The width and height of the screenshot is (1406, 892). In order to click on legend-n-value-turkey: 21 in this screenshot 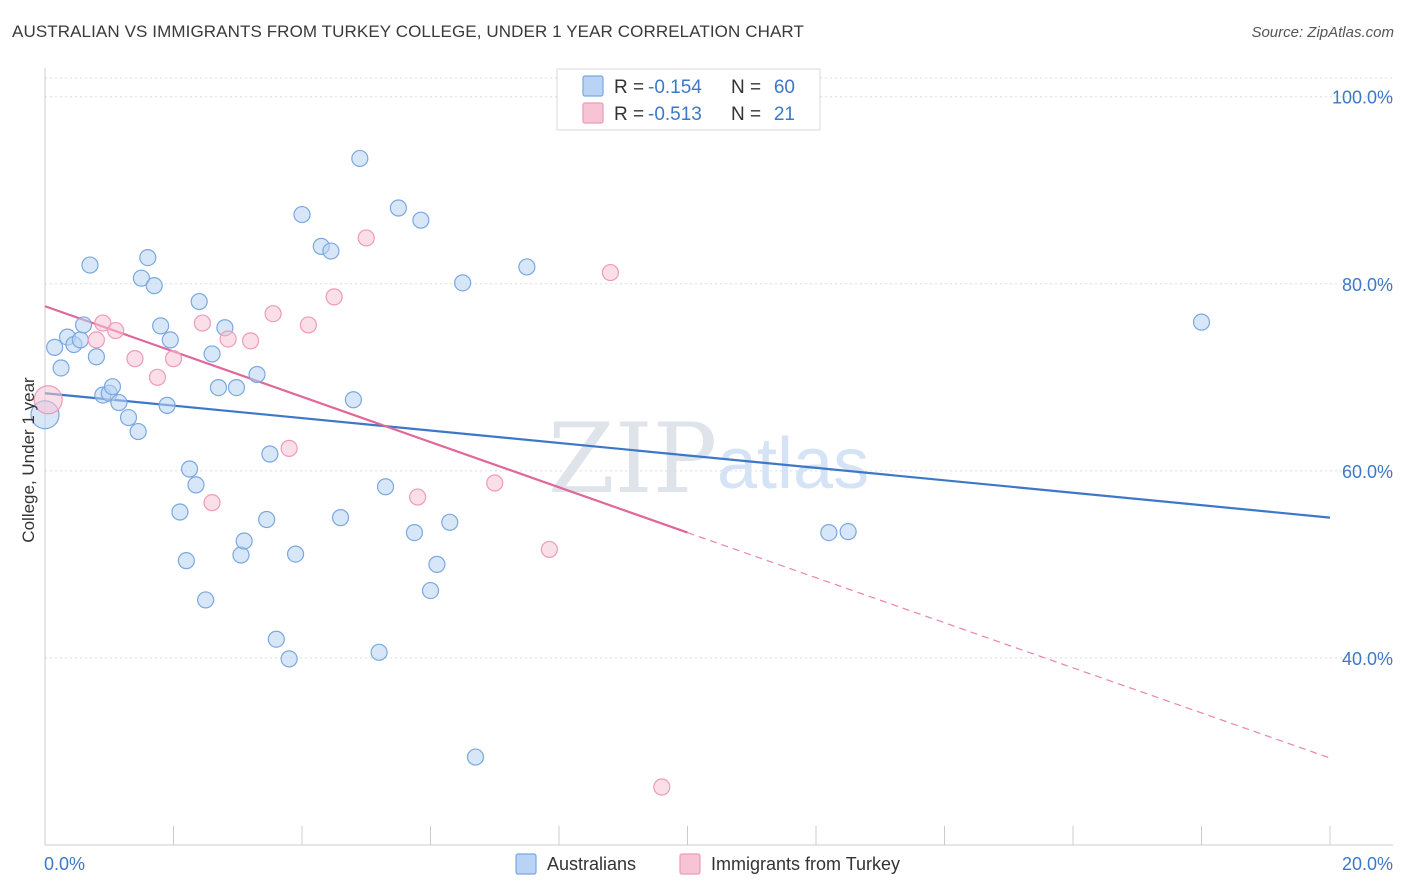, I will do `click(784, 114)`.